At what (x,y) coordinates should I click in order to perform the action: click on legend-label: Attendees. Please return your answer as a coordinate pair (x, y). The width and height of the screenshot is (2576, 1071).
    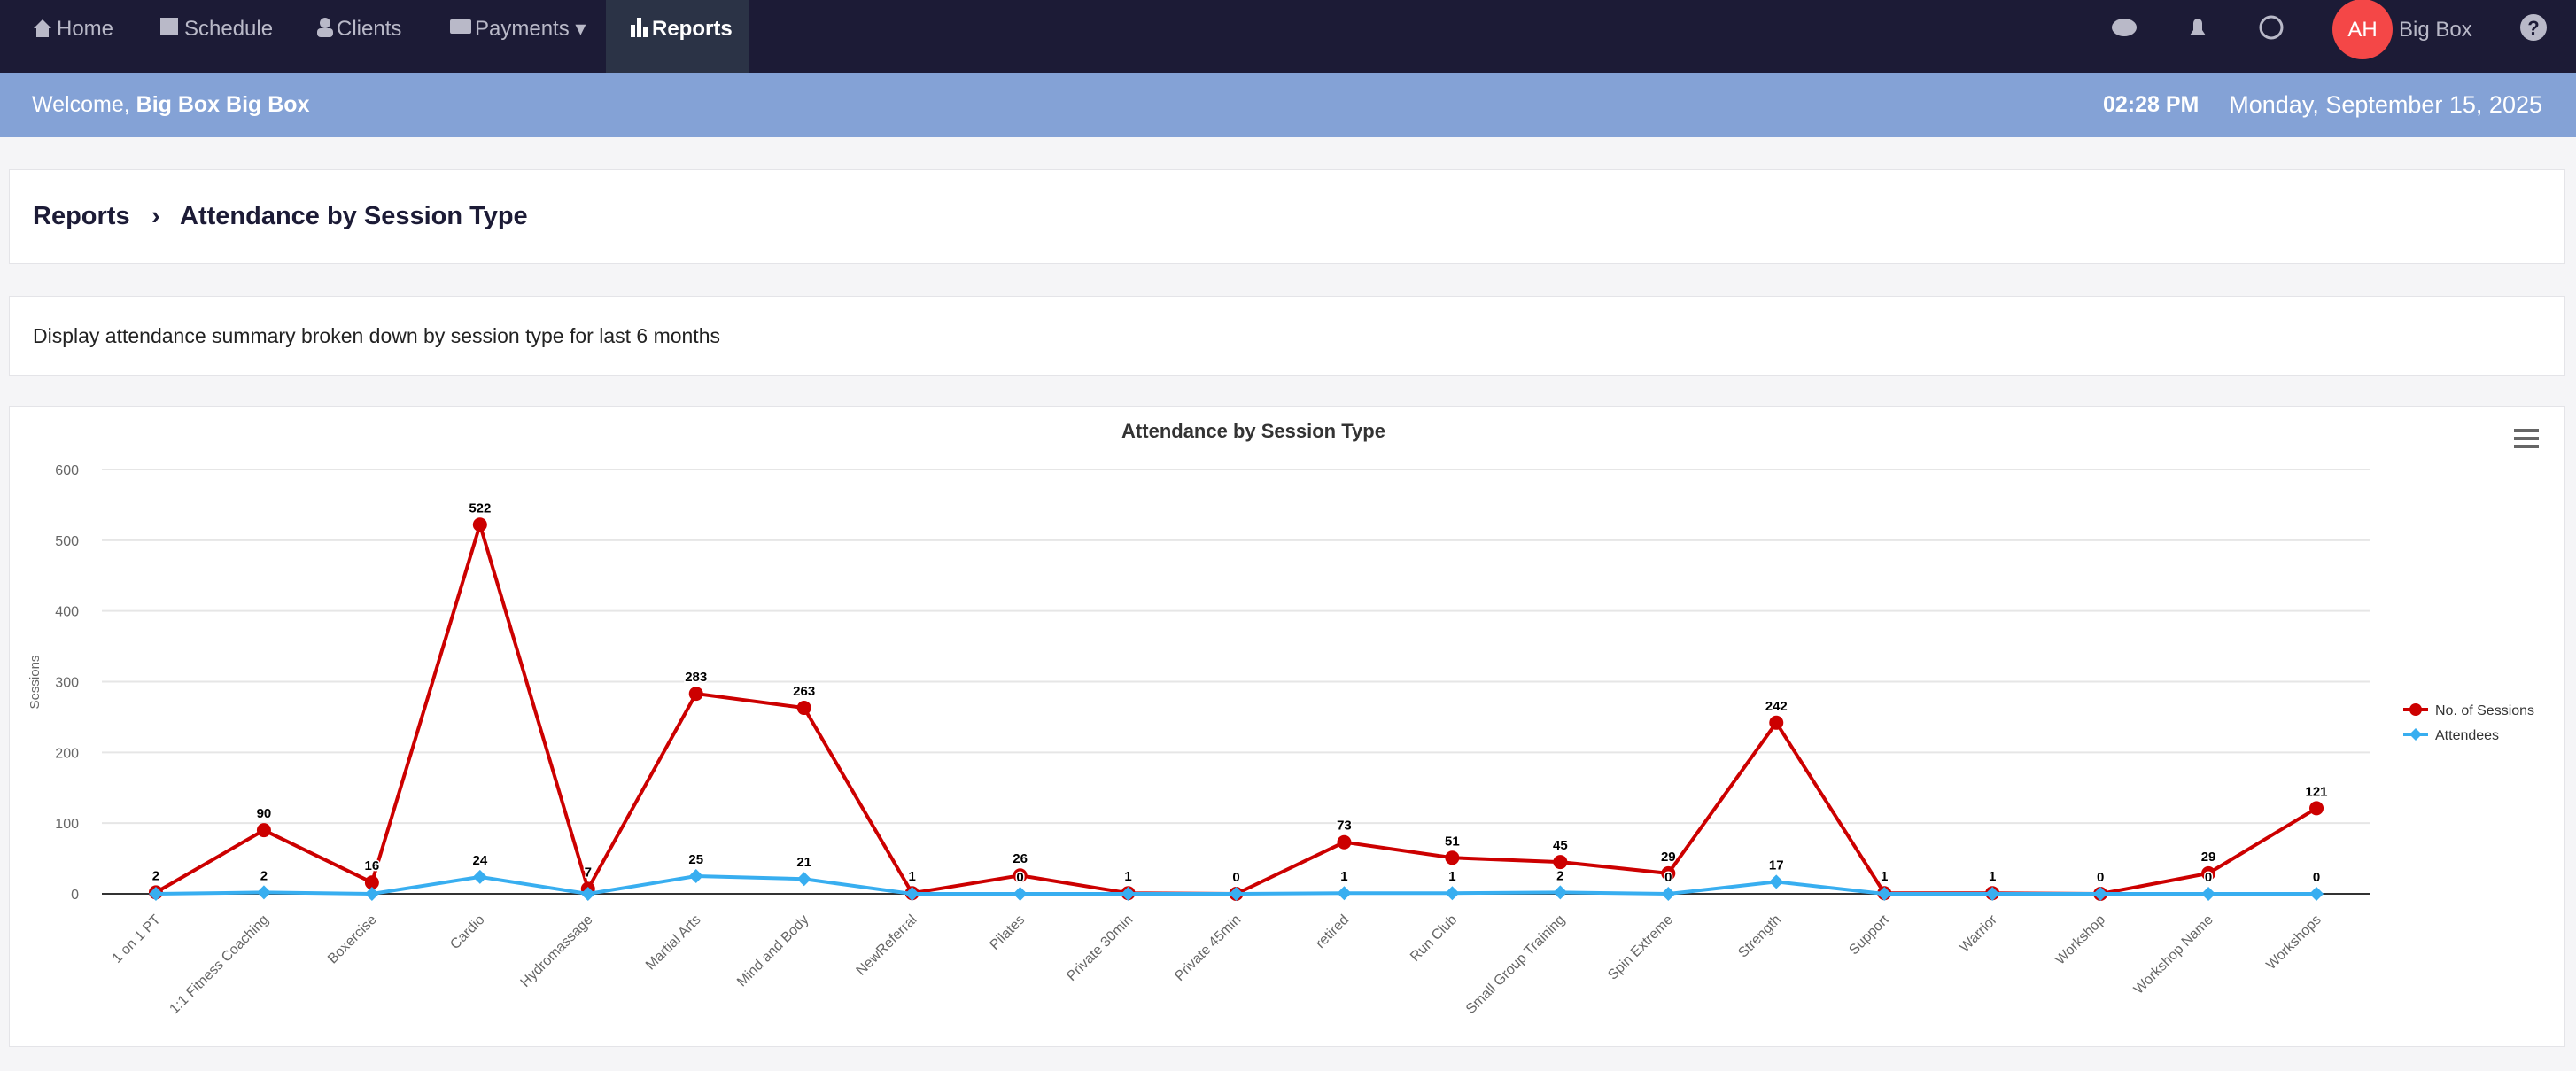
    Looking at the image, I should click on (2467, 735).